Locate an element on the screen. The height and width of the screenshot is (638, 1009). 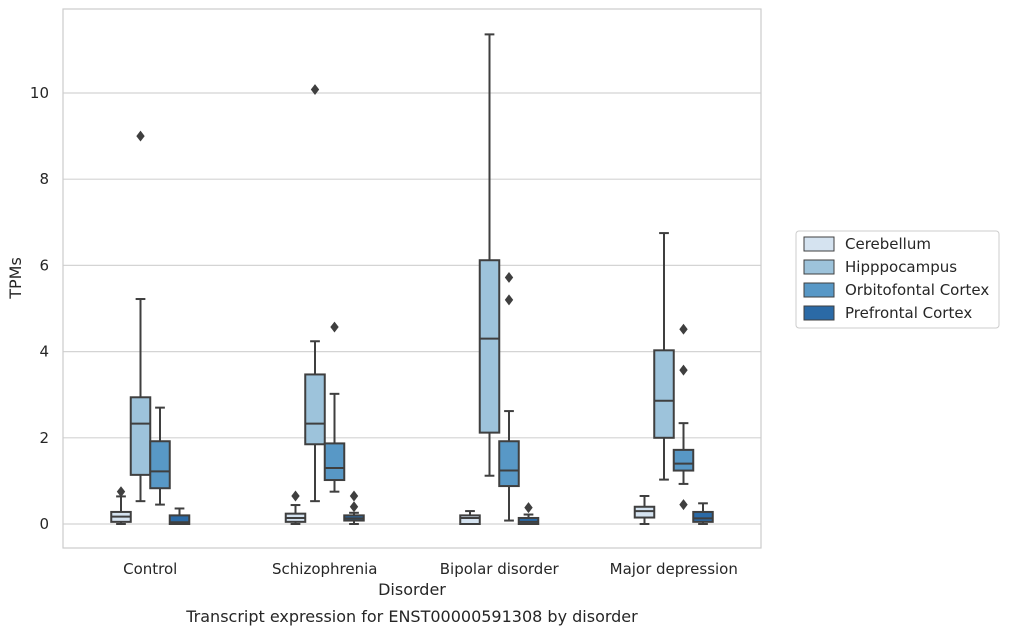
y-tick-label: 10 is located at coordinates (39, 93).